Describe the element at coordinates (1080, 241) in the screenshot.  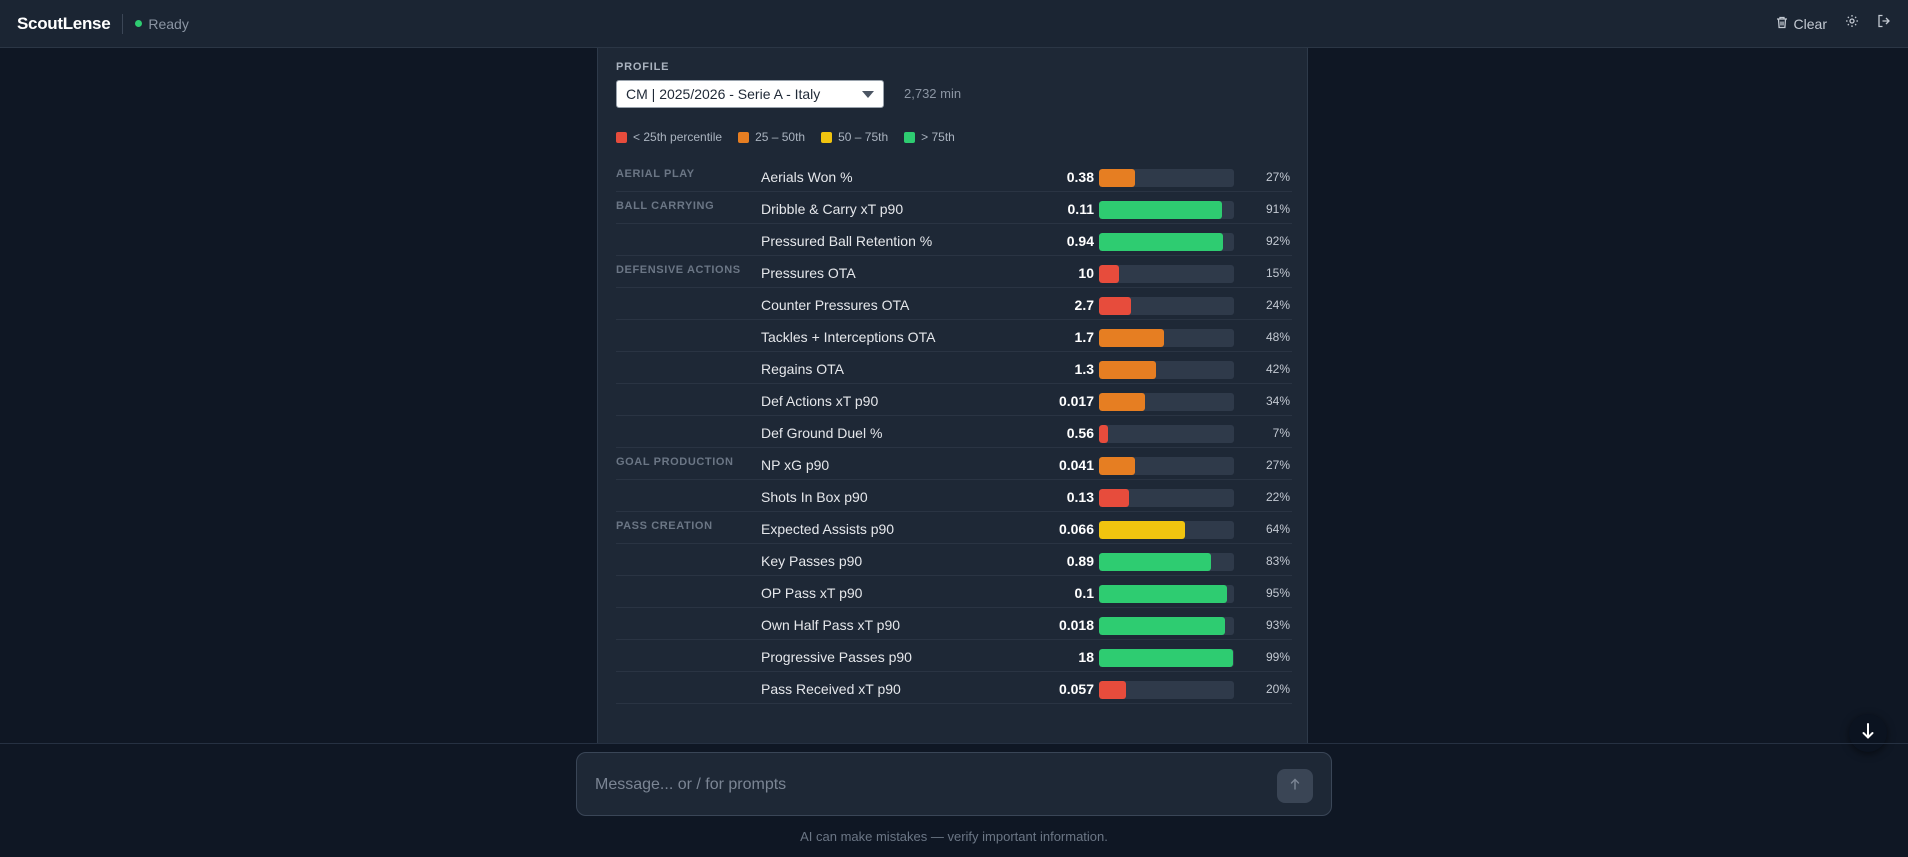
I see `metric-value: 0.94` at that location.